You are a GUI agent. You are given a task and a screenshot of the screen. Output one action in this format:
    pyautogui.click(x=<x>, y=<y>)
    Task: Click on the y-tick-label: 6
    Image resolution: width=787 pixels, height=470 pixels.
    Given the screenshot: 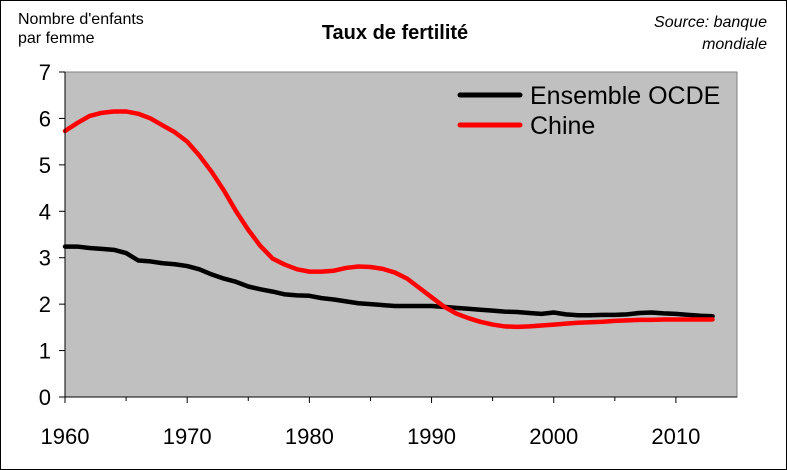 What is the action you would take?
    pyautogui.click(x=45, y=118)
    